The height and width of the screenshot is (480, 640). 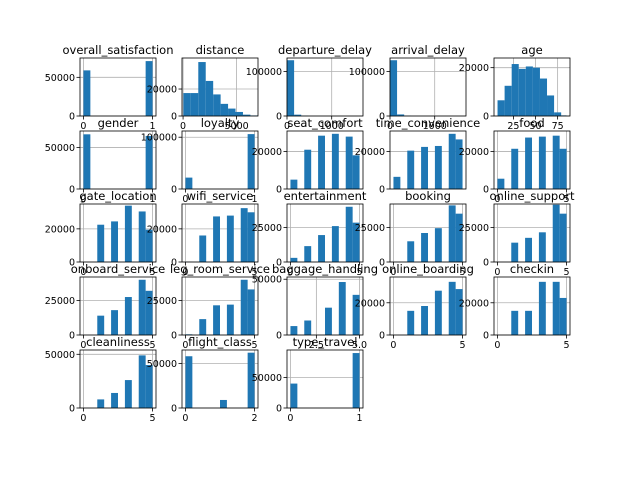 What do you see at coordinates (101, 94) in the screenshot?
I see `subplot-overall-satisfaction: 0 1 0 50000` at bounding box center [101, 94].